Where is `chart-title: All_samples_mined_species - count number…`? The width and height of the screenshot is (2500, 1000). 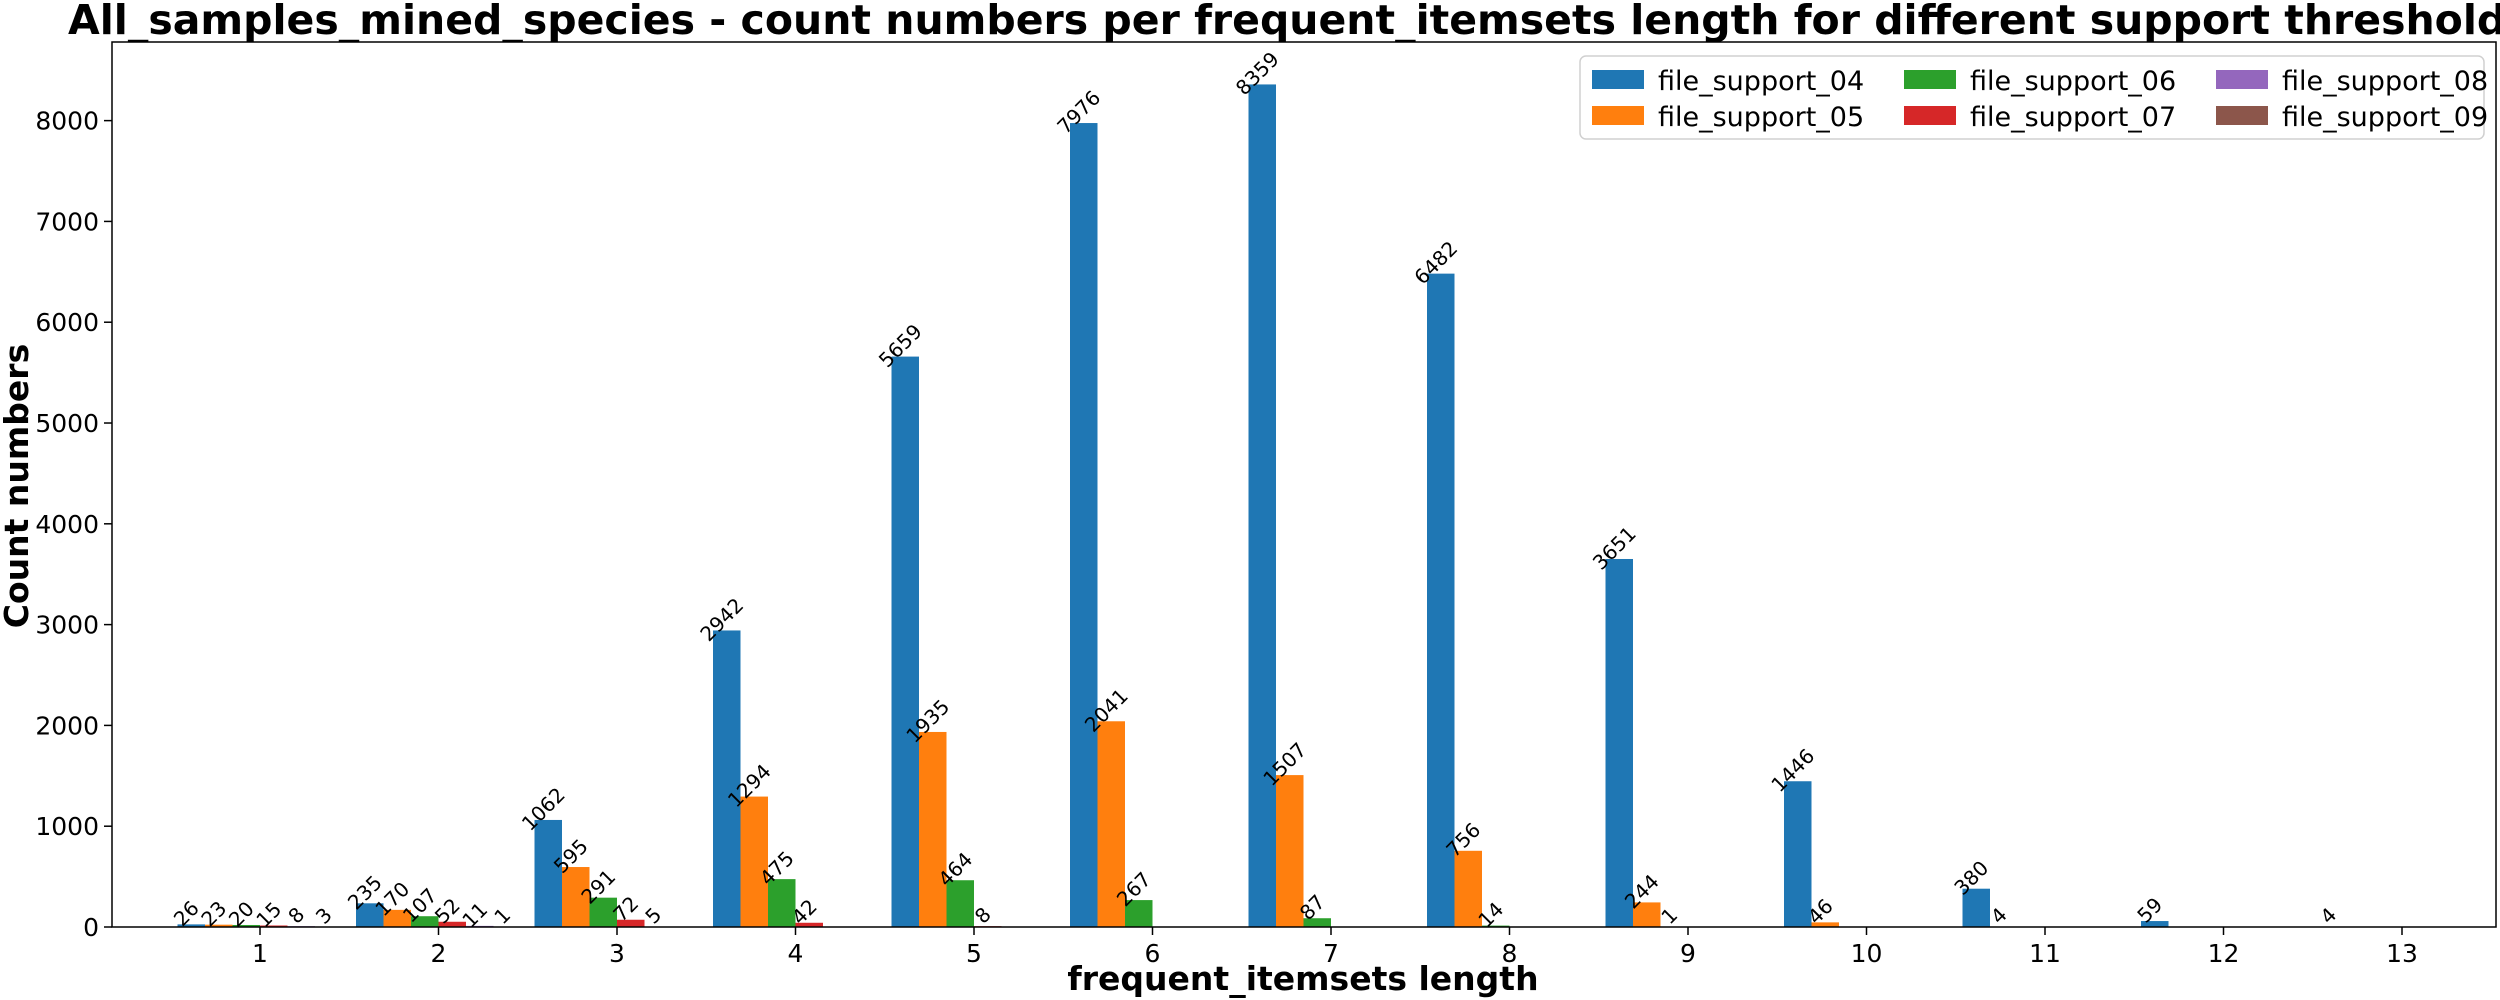
chart-title: All_samples_mined_species - count number… is located at coordinates (1284, 22).